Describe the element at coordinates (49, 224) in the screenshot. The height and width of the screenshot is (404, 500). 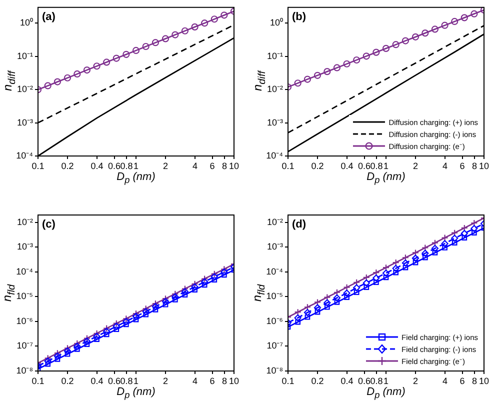
I see `annotation: (c)` at that location.